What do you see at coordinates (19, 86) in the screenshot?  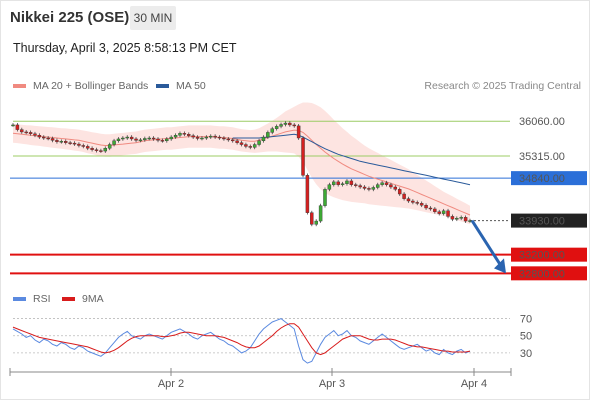 I see `ma20-swatch` at bounding box center [19, 86].